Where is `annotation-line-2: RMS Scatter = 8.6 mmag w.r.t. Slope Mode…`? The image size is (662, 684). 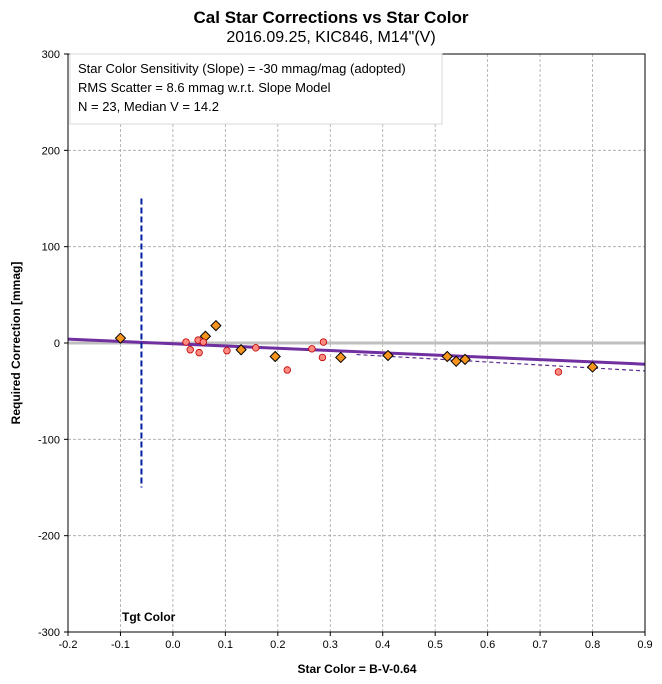 annotation-line-2: RMS Scatter = 8.6 mmag w.r.t. Slope Mode… is located at coordinates (204, 87).